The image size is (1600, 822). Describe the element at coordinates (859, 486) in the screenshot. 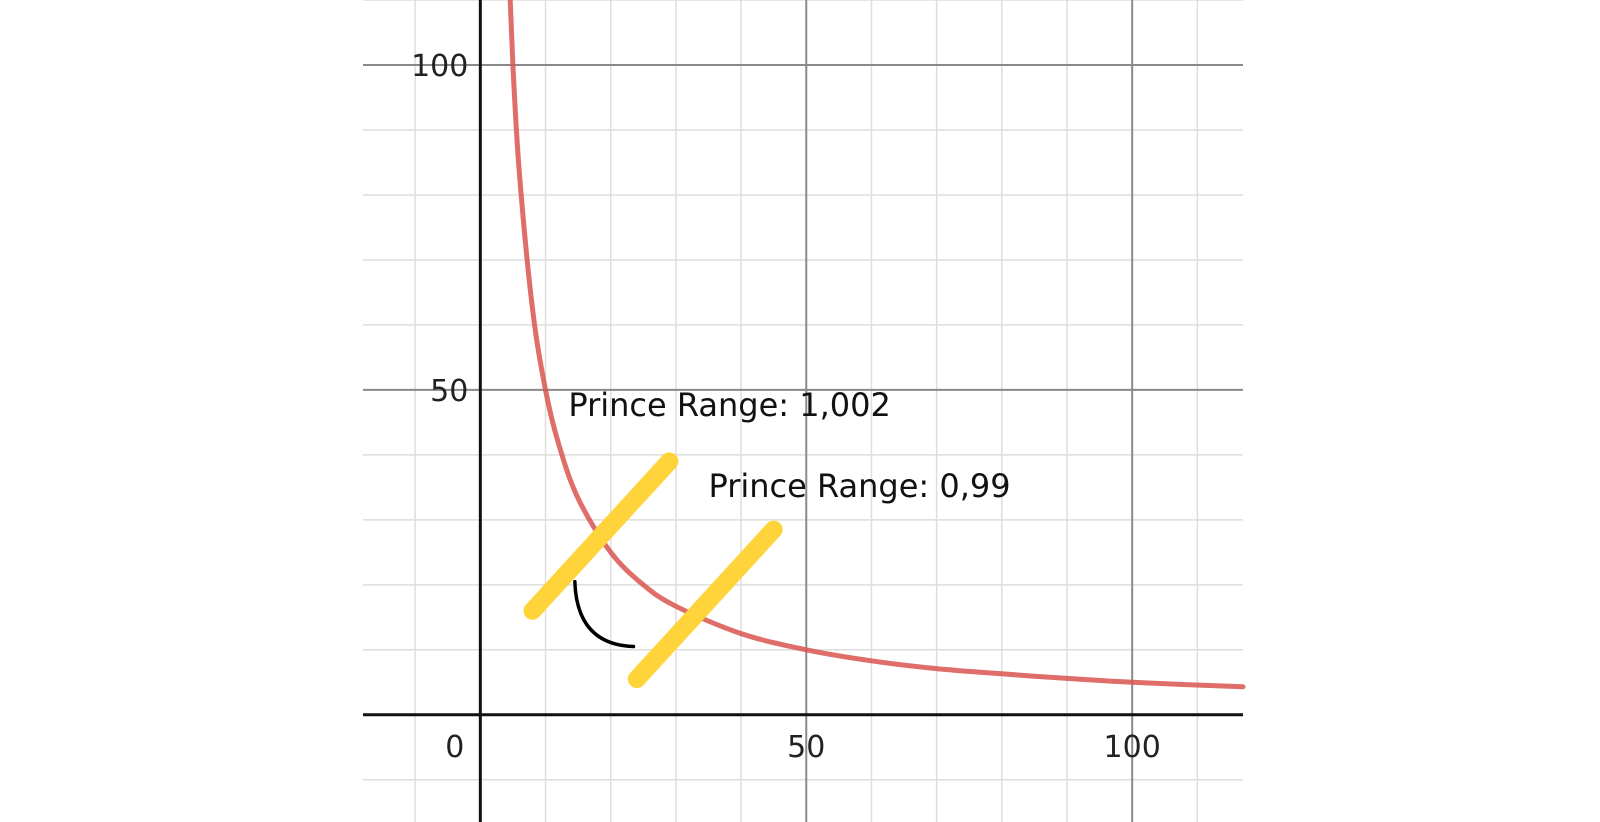

I see `annotation-label: Prince Range: 0,99` at that location.